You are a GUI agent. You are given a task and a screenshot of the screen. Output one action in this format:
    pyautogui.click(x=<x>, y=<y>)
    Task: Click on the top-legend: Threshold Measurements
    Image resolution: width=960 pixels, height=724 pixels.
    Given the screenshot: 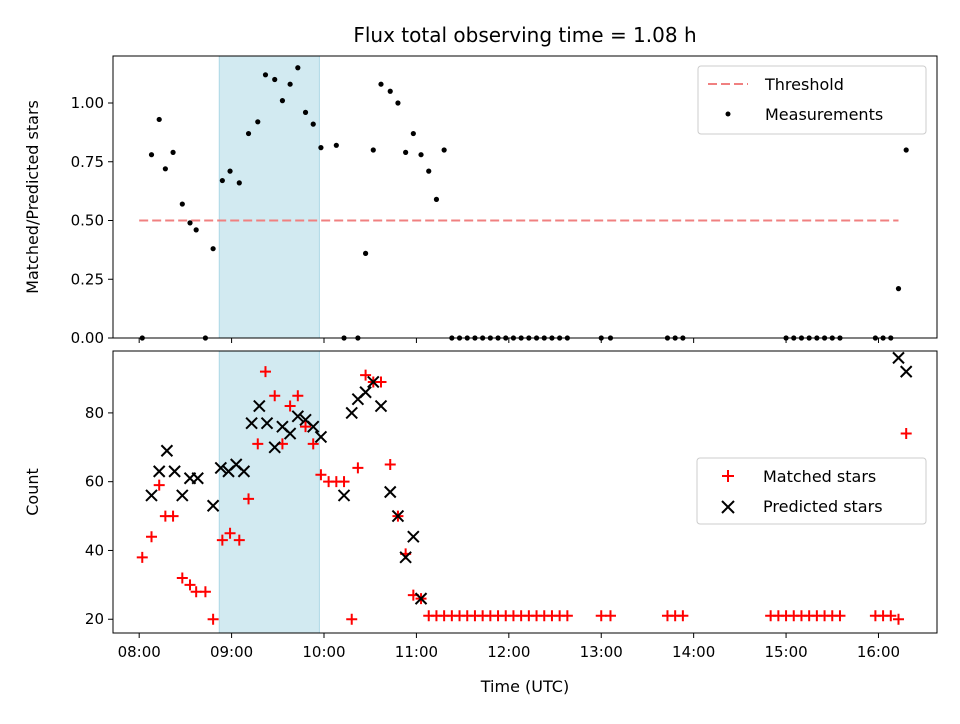 What is the action you would take?
    pyautogui.click(x=812, y=100)
    